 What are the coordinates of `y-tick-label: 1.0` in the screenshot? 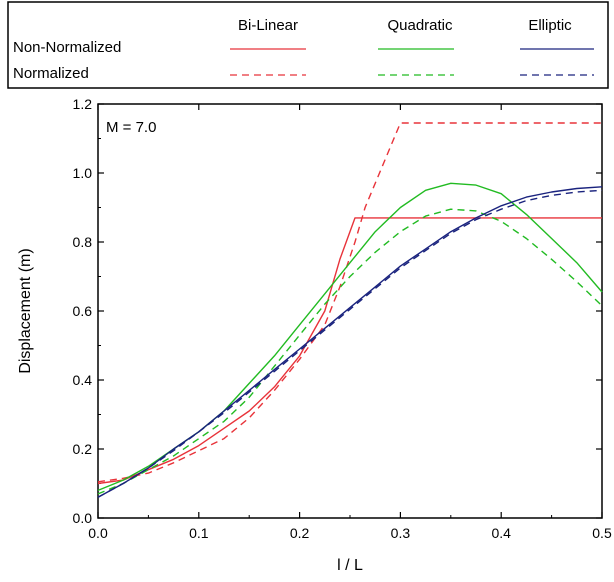 It's located at (83, 173).